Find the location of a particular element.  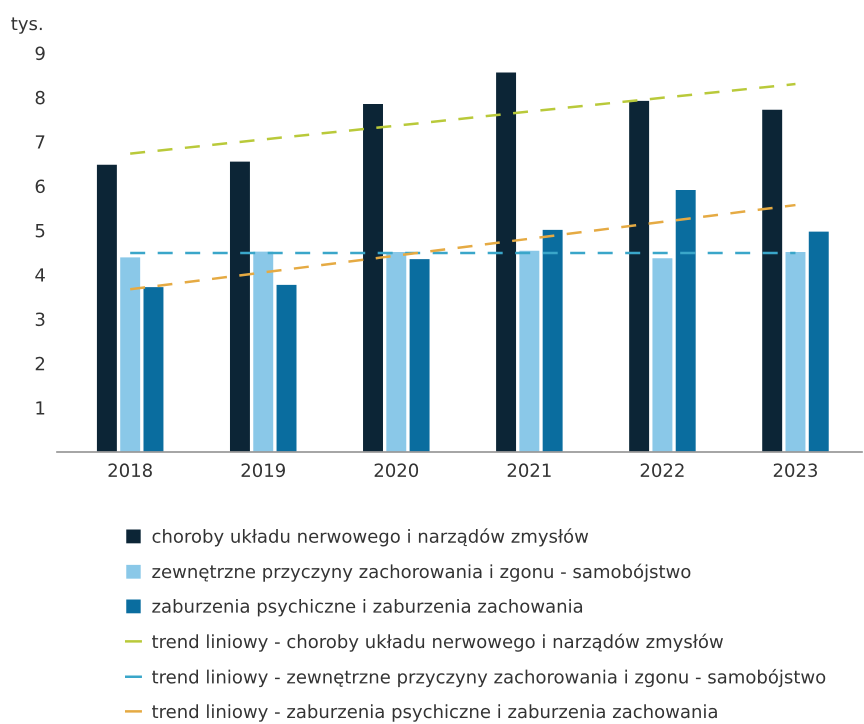

y-axis-title: tys. is located at coordinates (26, 25).